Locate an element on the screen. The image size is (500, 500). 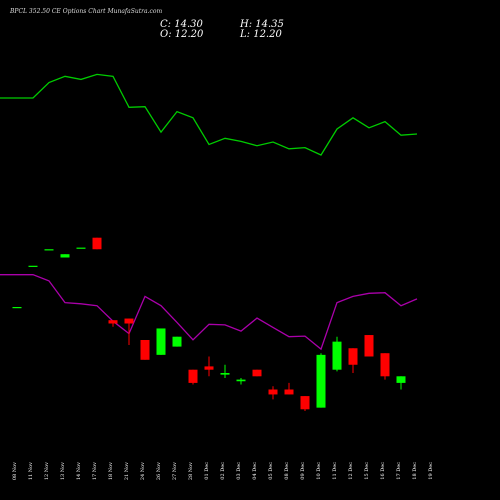
x-tick-label: 18 Nov is located at coordinates (111, 471).